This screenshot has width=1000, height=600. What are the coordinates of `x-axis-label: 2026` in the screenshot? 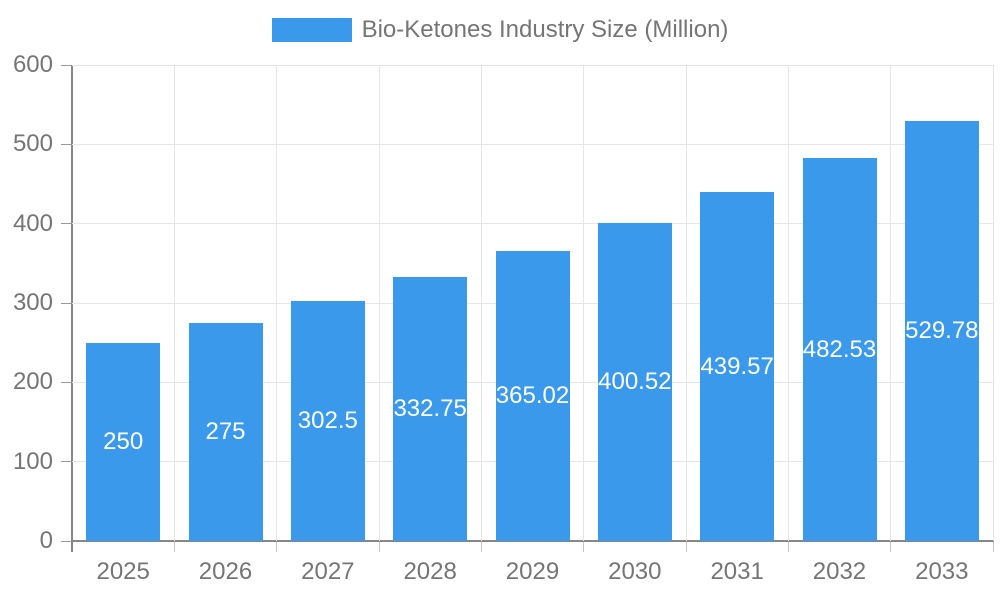 It's located at (225, 571).